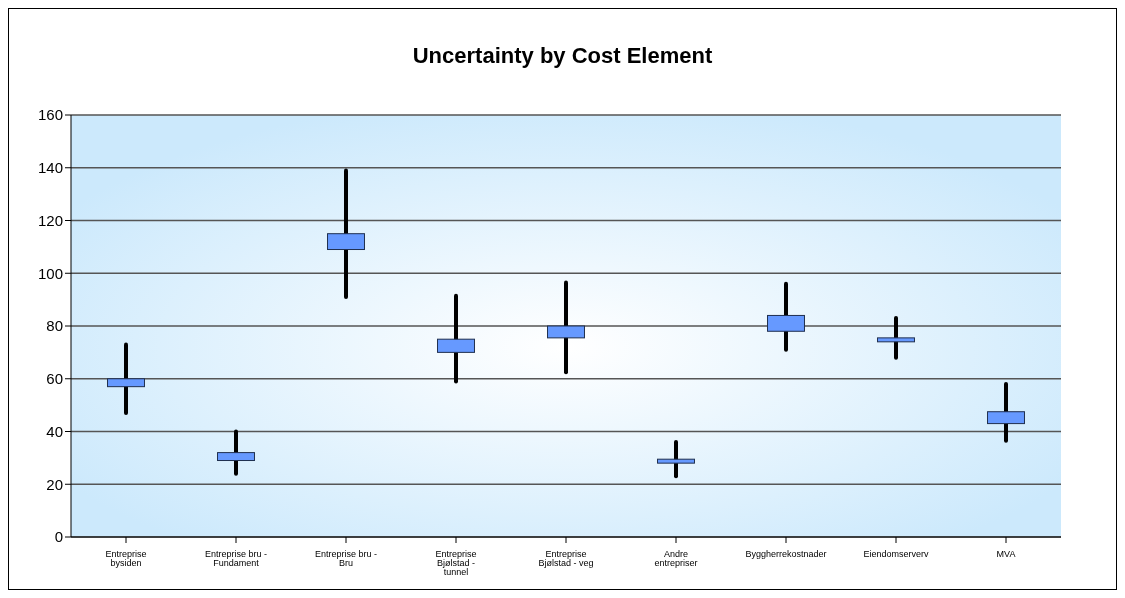 This screenshot has height=598, width=1125. Describe the element at coordinates (562, 56) in the screenshot. I see `chart-title: Uncertainty by Cost Element` at that location.